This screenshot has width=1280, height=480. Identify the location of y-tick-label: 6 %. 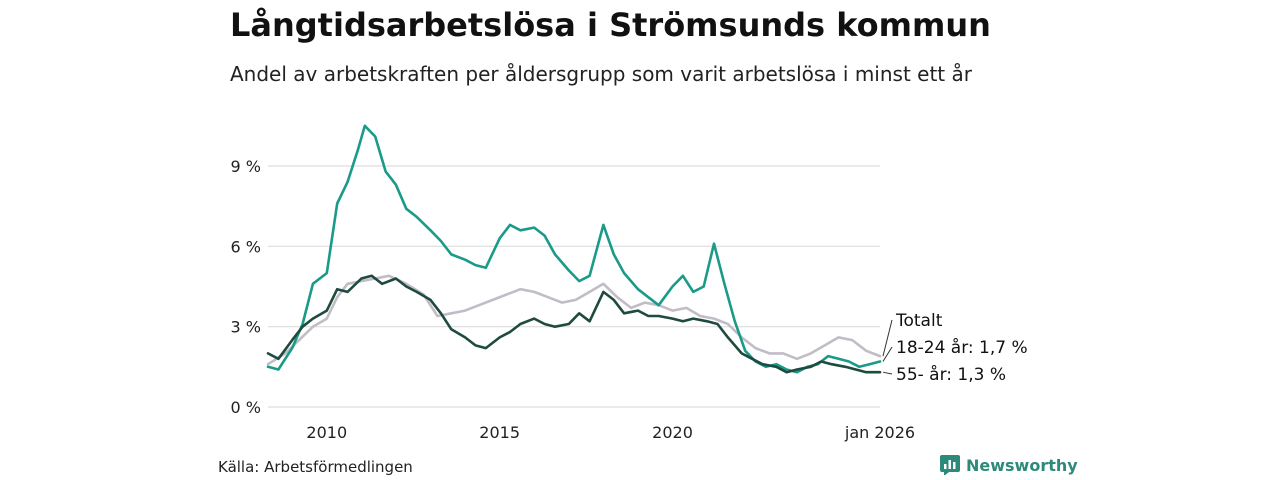
(246, 246).